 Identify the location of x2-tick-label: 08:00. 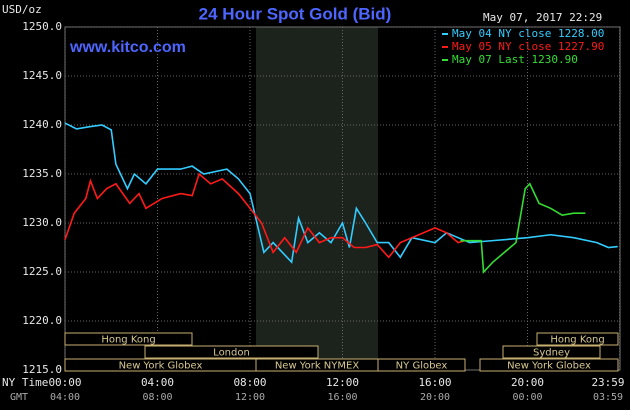
(157, 397).